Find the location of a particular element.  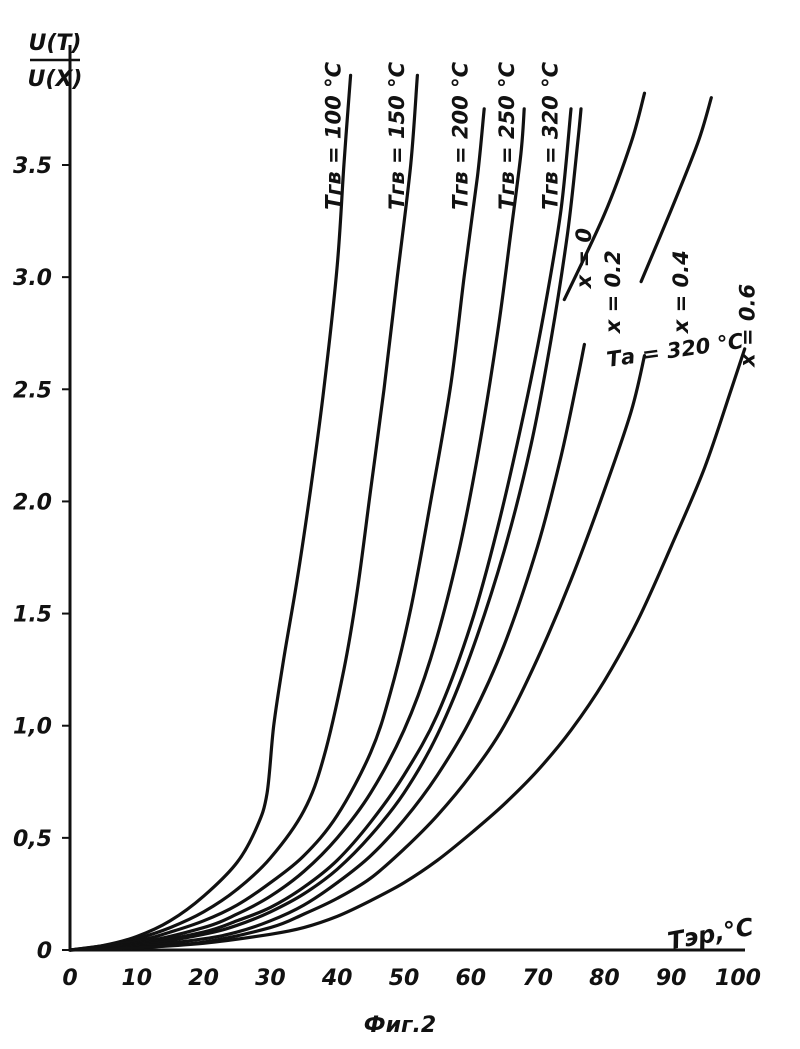

y-axis-title: U(T) U(X) is located at coordinates (55, 61).